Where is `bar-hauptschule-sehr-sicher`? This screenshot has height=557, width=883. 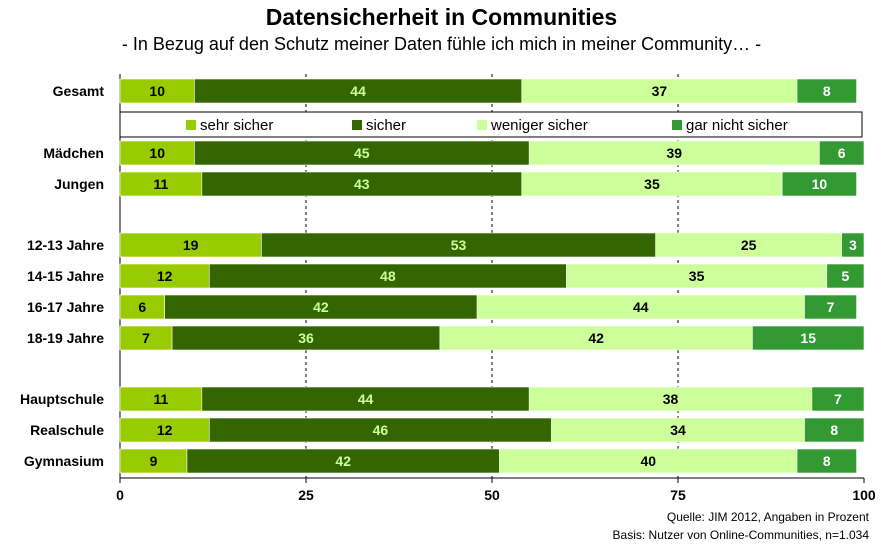 bar-hauptschule-sehr-sicher is located at coordinates (161, 399).